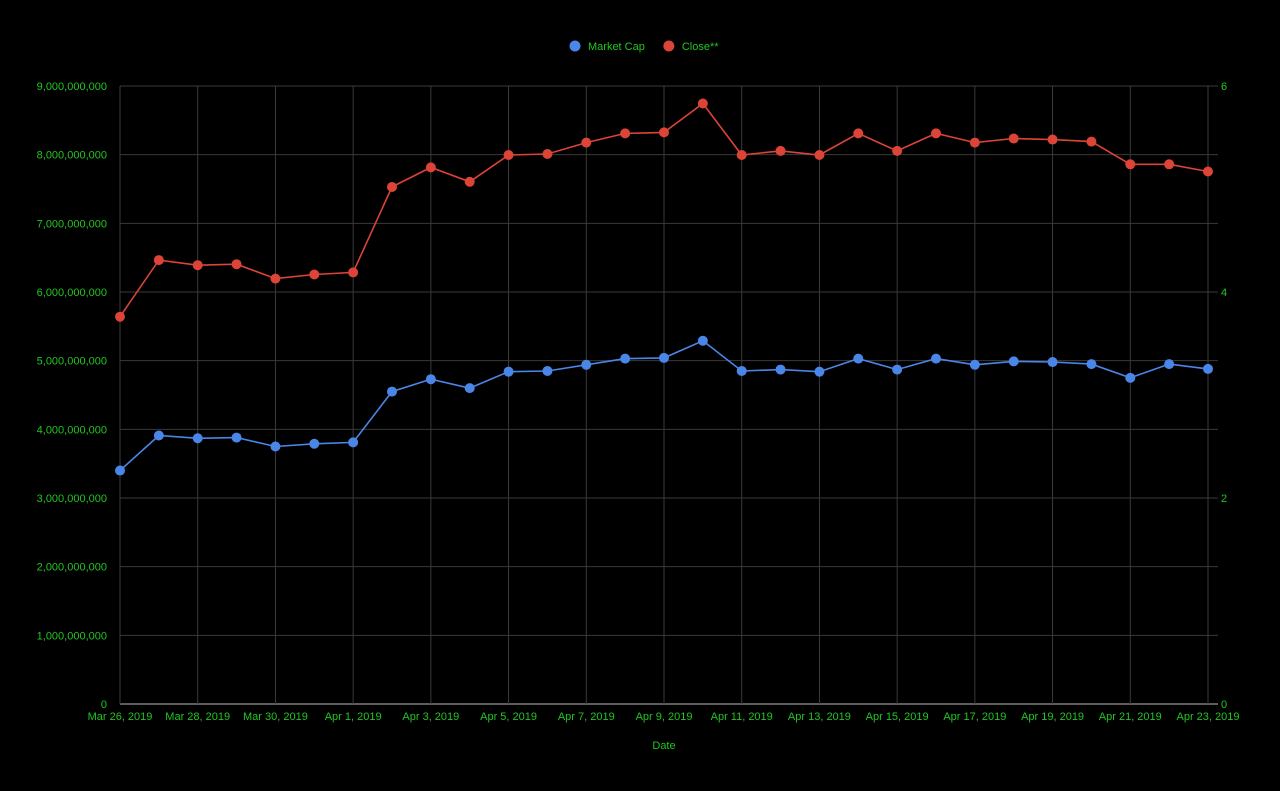 This screenshot has width=1280, height=791. What do you see at coordinates (72, 430) in the screenshot?
I see `y-left-tick-label: 4,000,000,000` at bounding box center [72, 430].